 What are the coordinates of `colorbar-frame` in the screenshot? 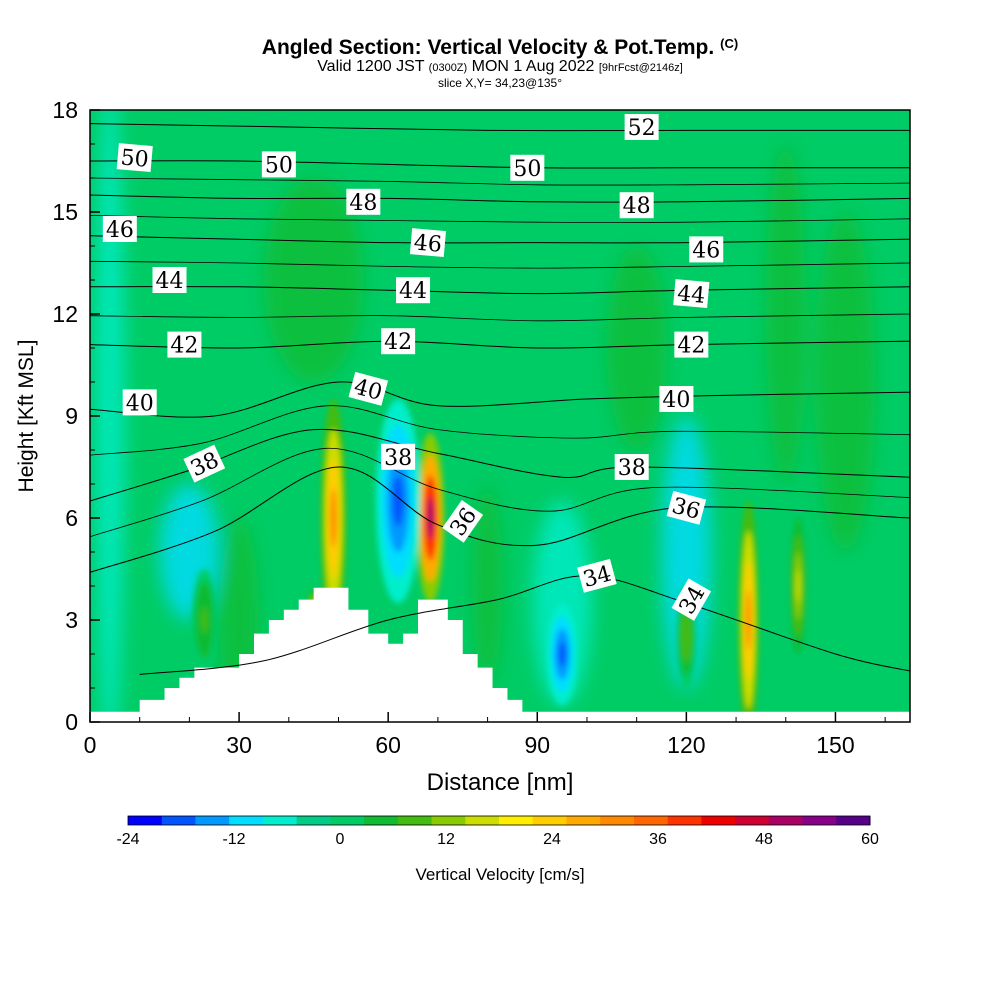 It's located at (499, 820).